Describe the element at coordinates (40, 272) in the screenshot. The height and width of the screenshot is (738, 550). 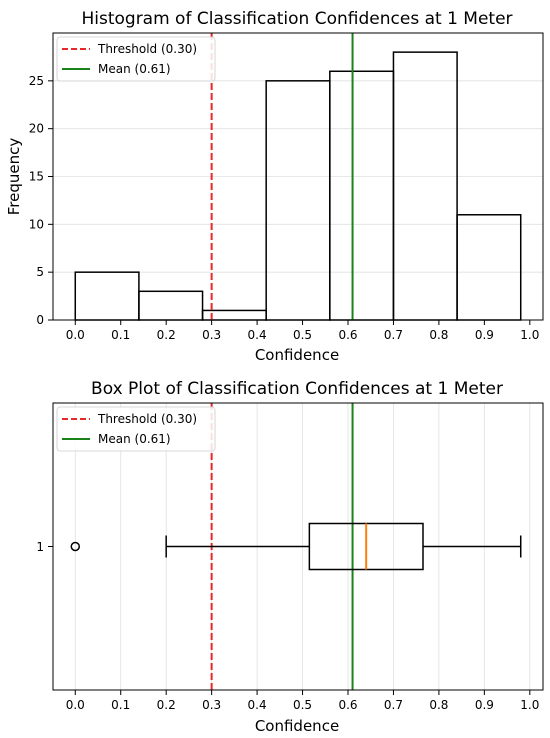
I see `histogram-y-tick-label: 5` at that location.